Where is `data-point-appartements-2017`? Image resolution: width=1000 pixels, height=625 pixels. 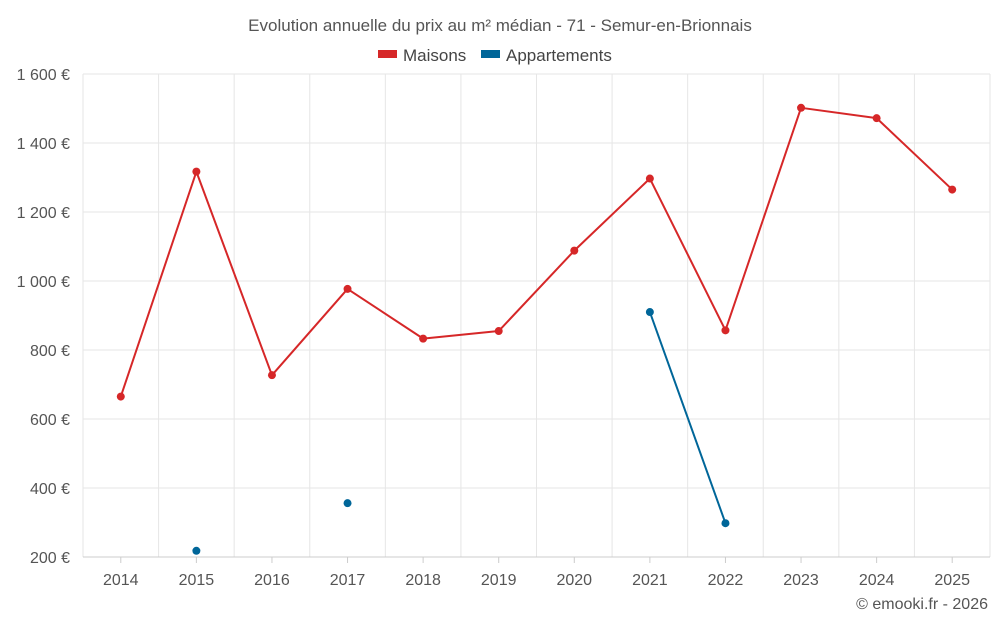 data-point-appartements-2017 is located at coordinates (347, 503).